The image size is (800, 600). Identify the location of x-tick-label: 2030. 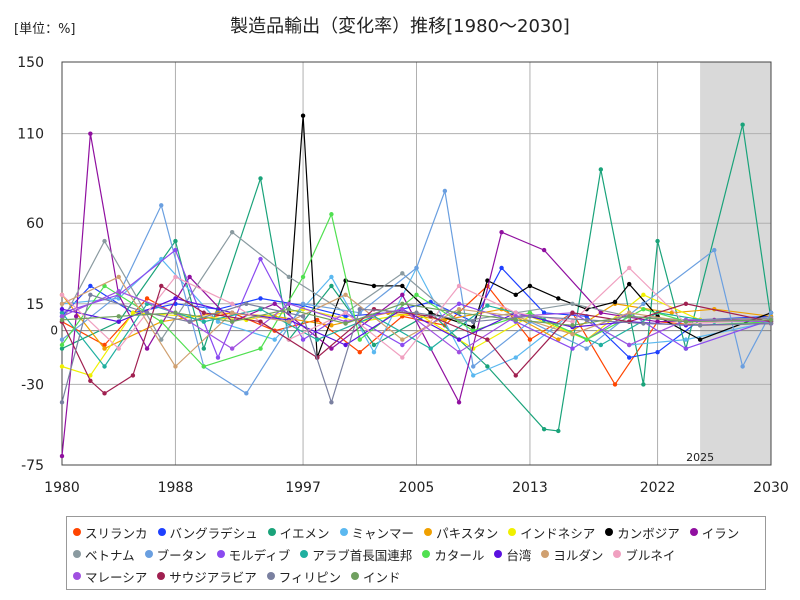
(771, 488).